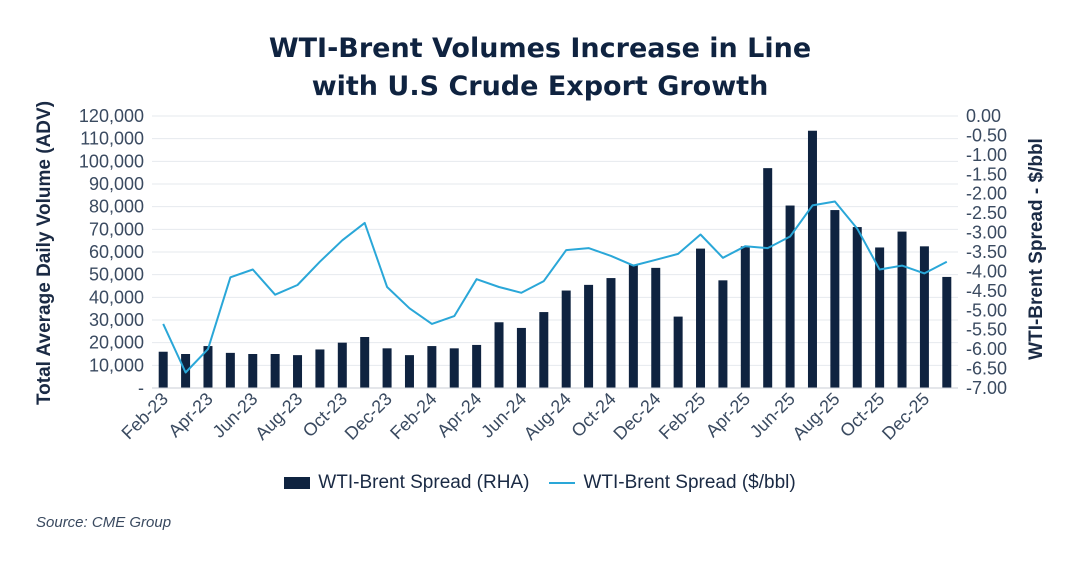 The width and height of the screenshot is (1080, 563). What do you see at coordinates (636, 416) in the screenshot?
I see `x-tick-label: Dec-24` at bounding box center [636, 416].